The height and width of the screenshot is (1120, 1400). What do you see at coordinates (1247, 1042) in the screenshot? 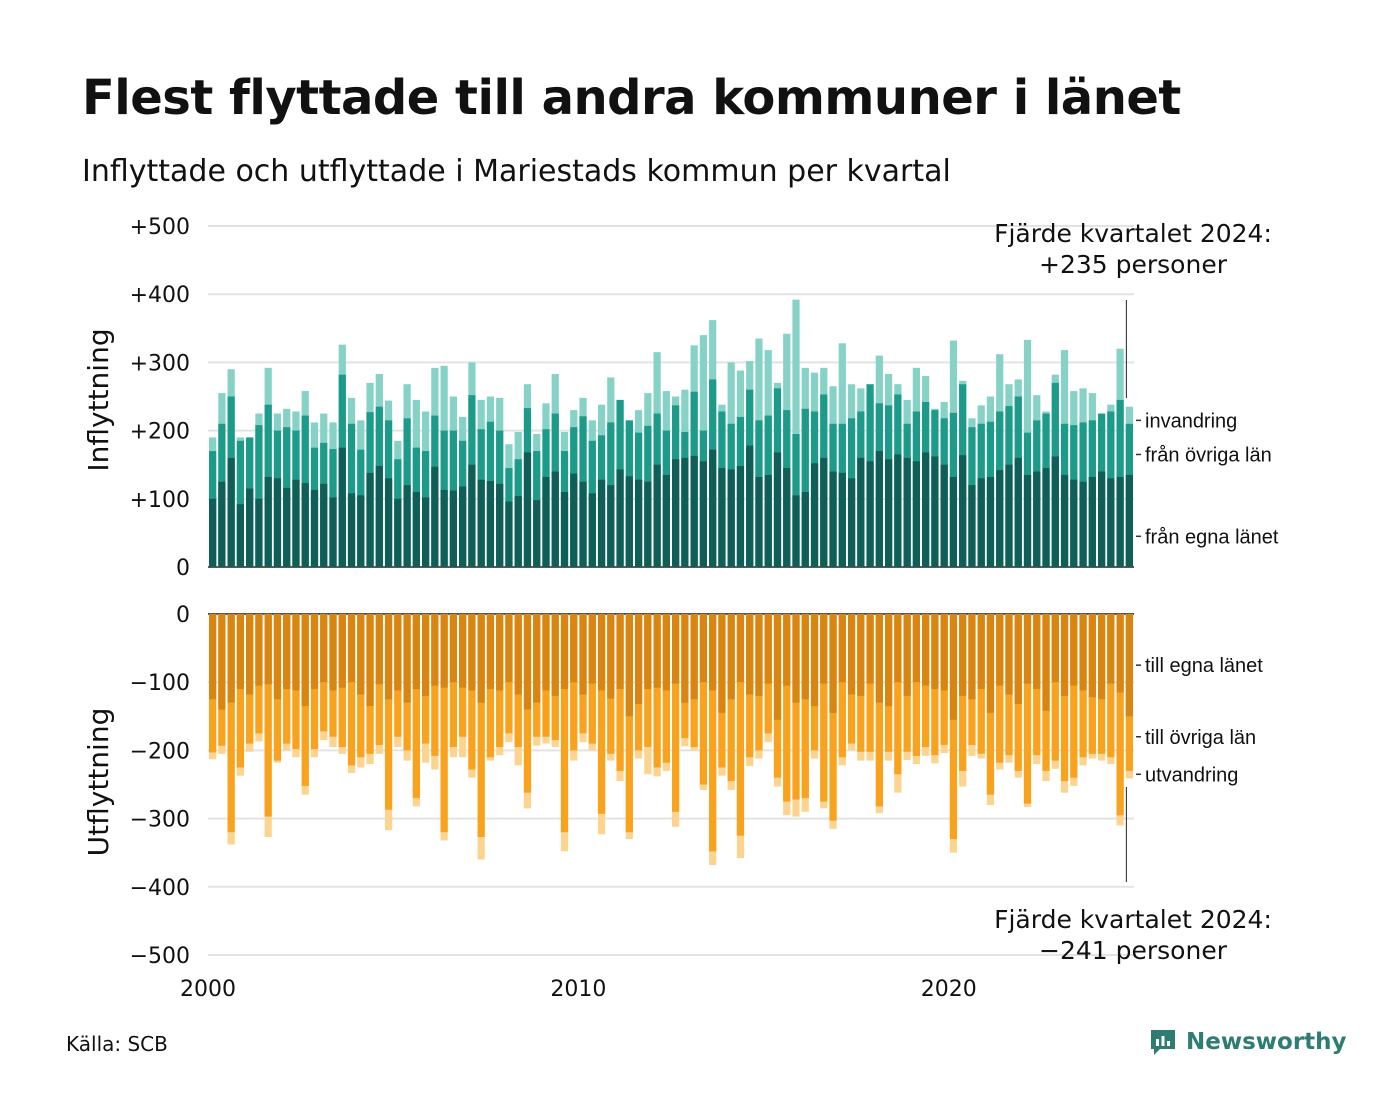
I see `brand-logo: Newsworthy` at bounding box center [1247, 1042].